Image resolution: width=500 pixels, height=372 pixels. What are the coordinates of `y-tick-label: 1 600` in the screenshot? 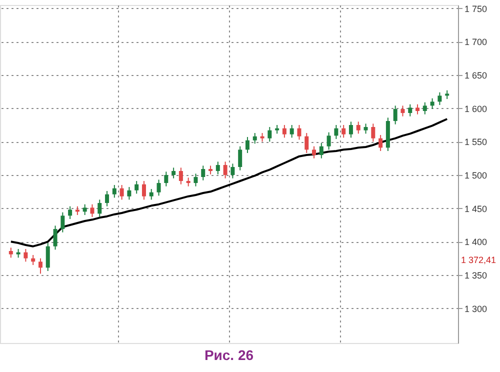 It's located at (476, 109).